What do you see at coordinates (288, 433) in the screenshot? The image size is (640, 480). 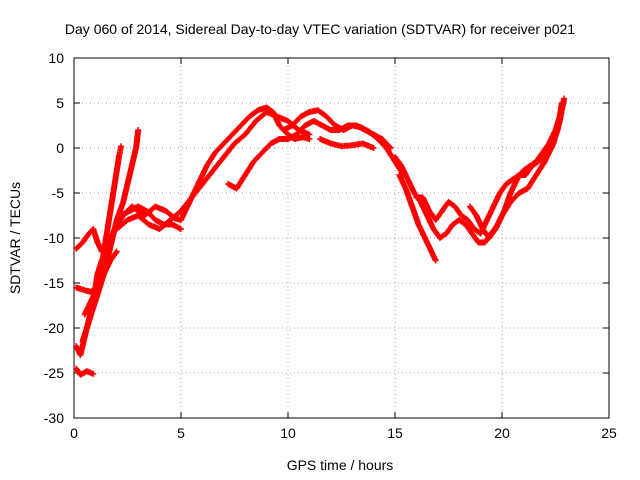 I see `x-tick-label: 10` at bounding box center [288, 433].